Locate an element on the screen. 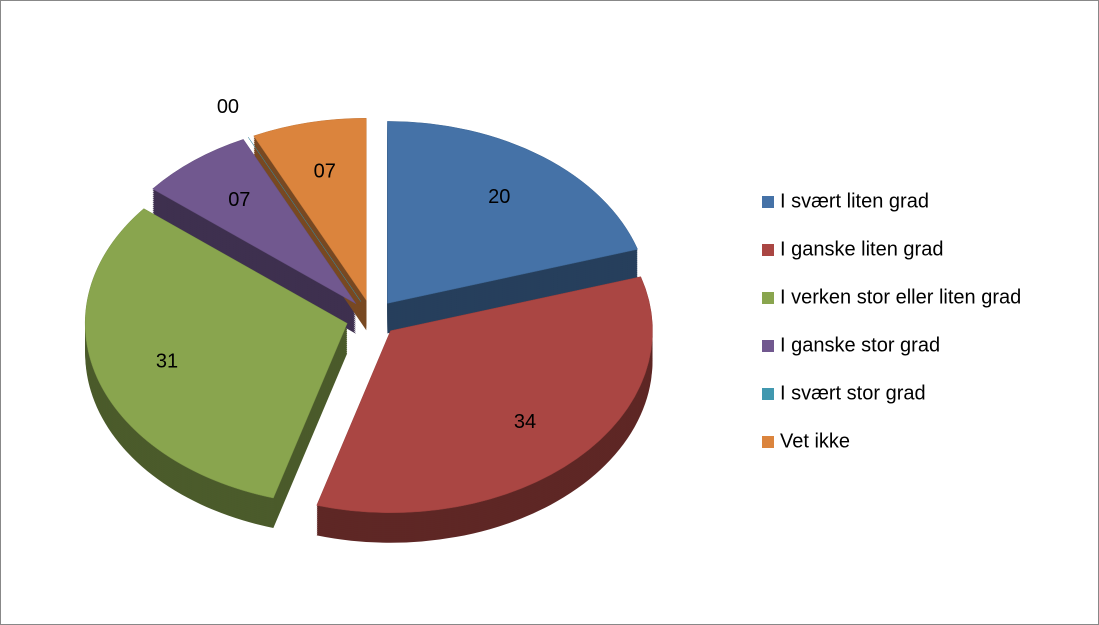 The width and height of the screenshot is (1099, 625). legend-label: I svært liten grad is located at coordinates (854, 201).